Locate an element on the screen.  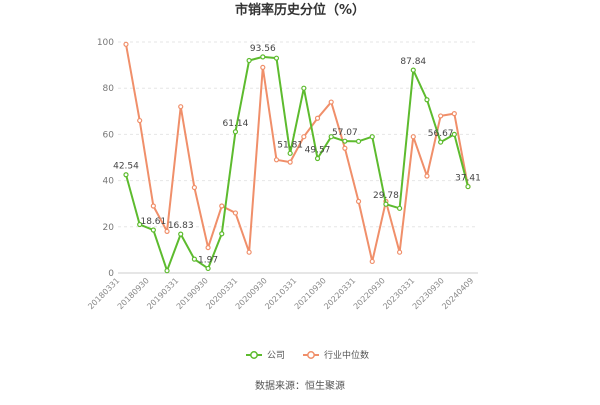
data-label: 56.67 is located at coordinates (441, 134).